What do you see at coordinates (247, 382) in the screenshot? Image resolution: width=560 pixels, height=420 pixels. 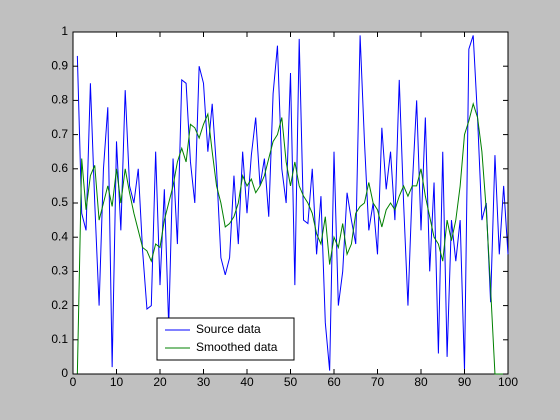 I see `x-tick-label: 40` at bounding box center [247, 382].